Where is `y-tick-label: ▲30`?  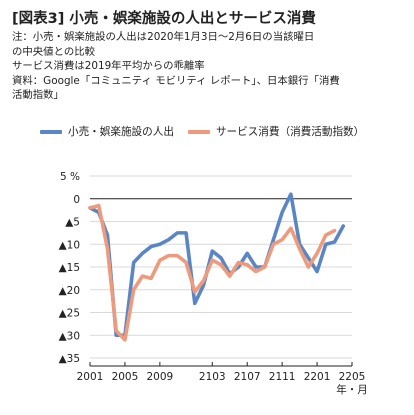 y-tick-label: ▲30 is located at coordinates (69, 336).